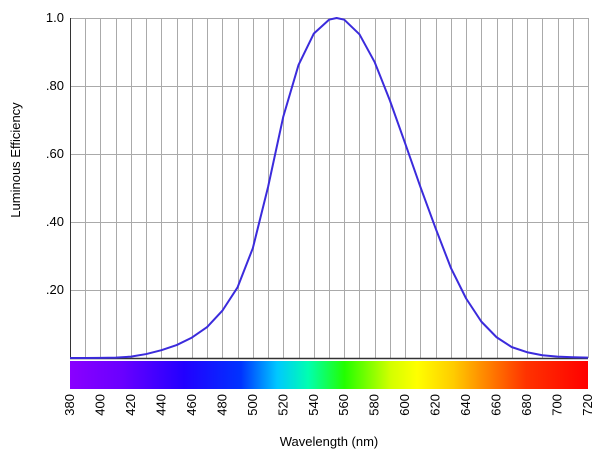 This screenshot has width=595, height=459. I want to click on y-axis-label: Luminous Efficiency, so click(15, 160).